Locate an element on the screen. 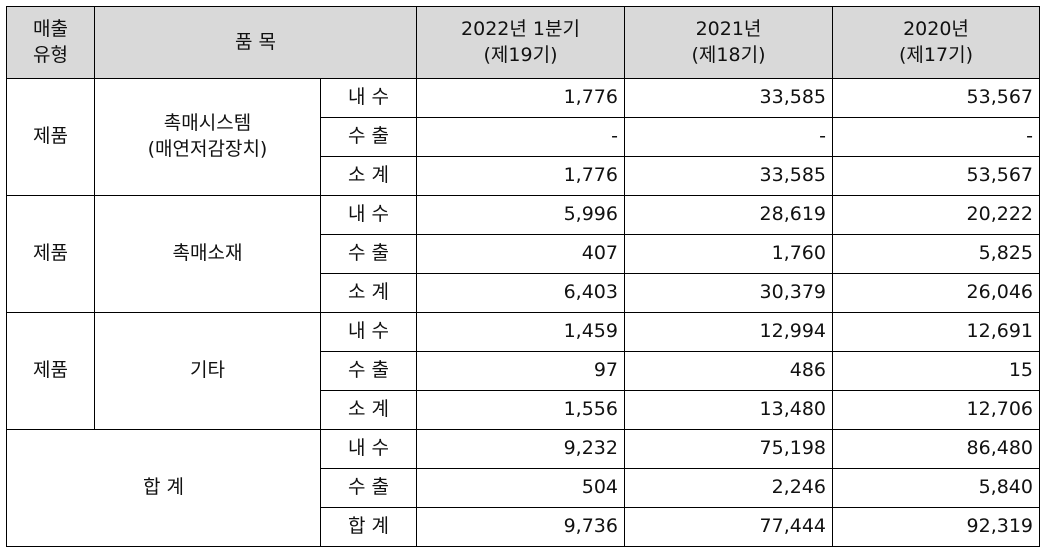 The image size is (1045, 560). header-item: 품 목 is located at coordinates (255, 42).